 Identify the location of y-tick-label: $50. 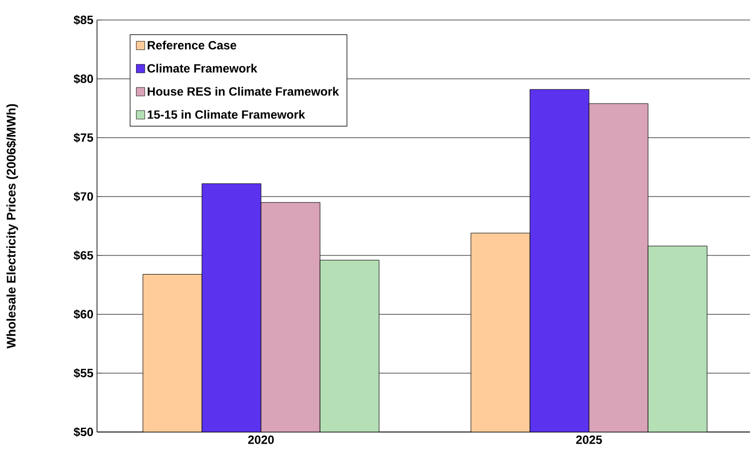
(83, 432).